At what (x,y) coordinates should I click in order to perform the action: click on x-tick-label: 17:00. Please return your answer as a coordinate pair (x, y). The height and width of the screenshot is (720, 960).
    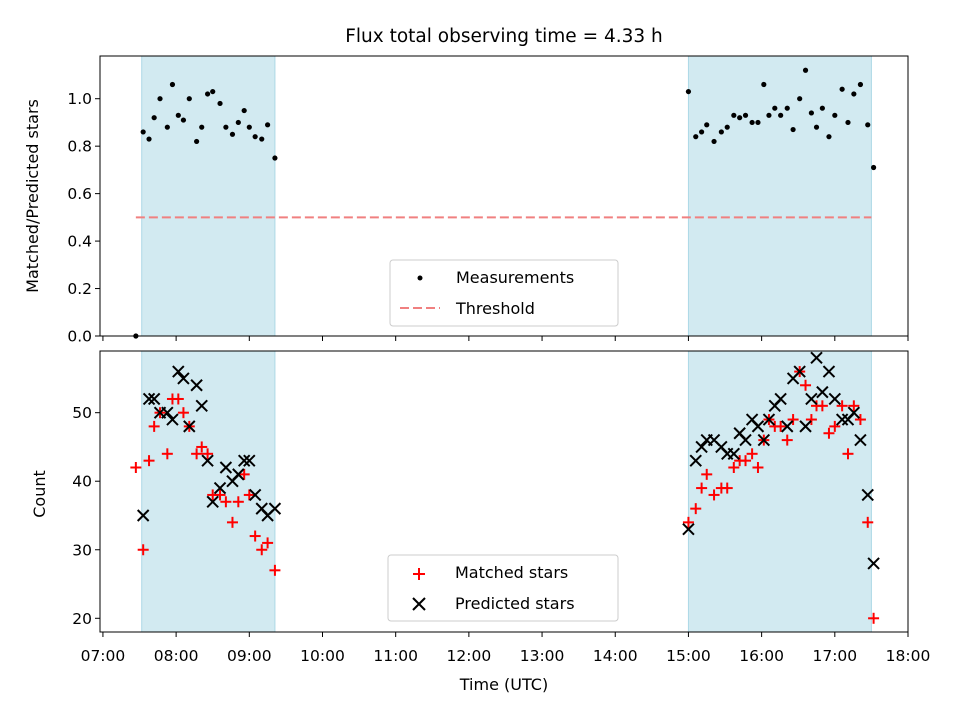
    Looking at the image, I should click on (834, 656).